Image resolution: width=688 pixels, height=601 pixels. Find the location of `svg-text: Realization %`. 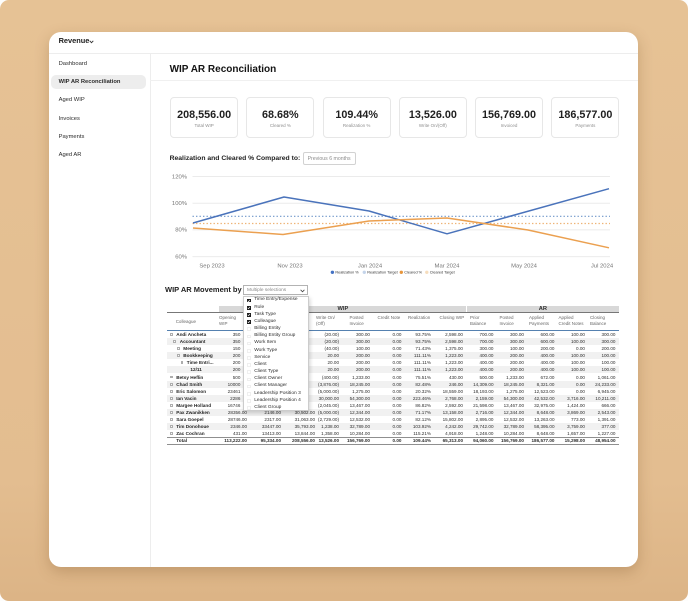

svg-text: Realization % is located at coordinates (347, 273).